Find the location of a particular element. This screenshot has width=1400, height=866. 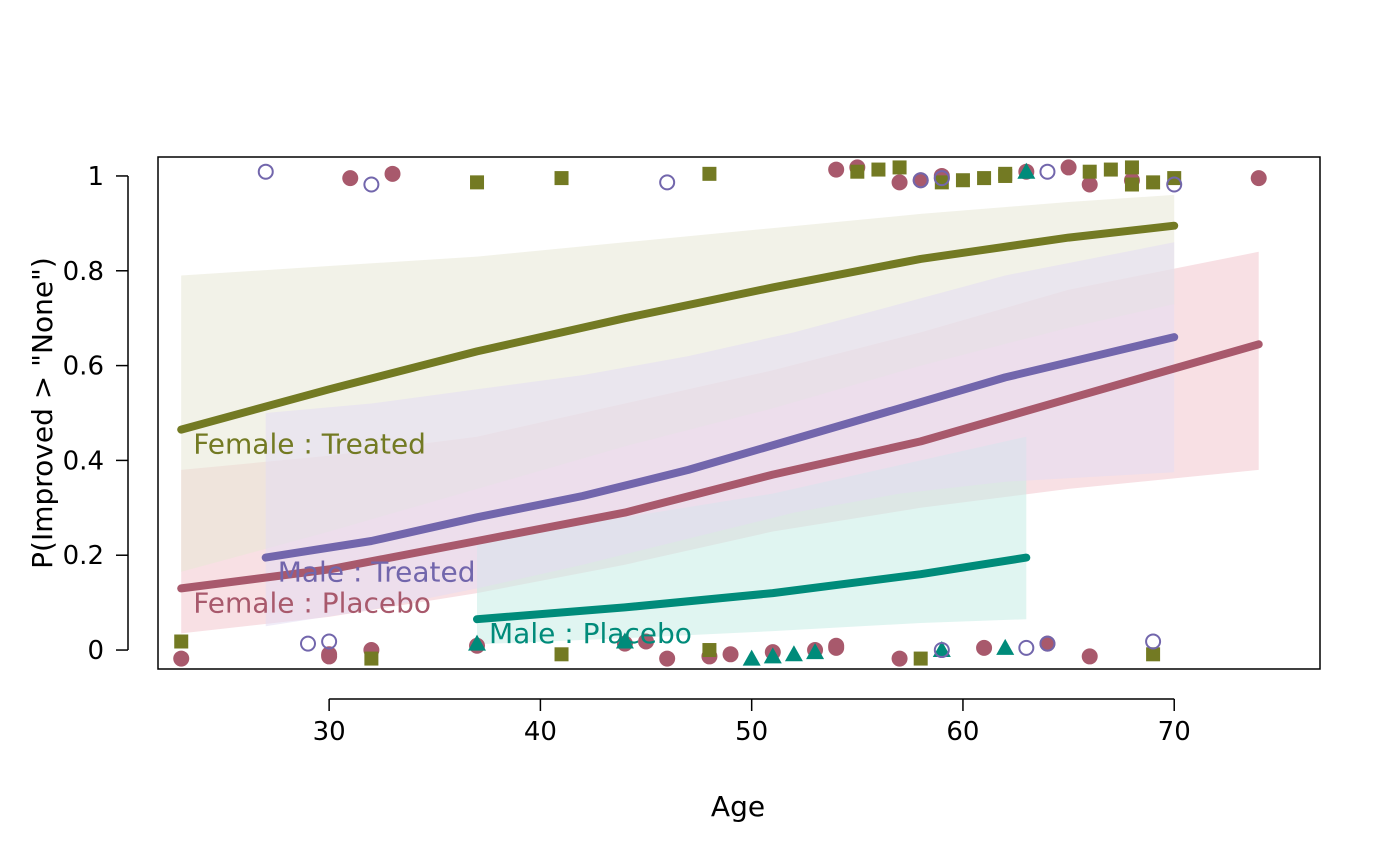

x-tick-label: 70 is located at coordinates (1174, 732).